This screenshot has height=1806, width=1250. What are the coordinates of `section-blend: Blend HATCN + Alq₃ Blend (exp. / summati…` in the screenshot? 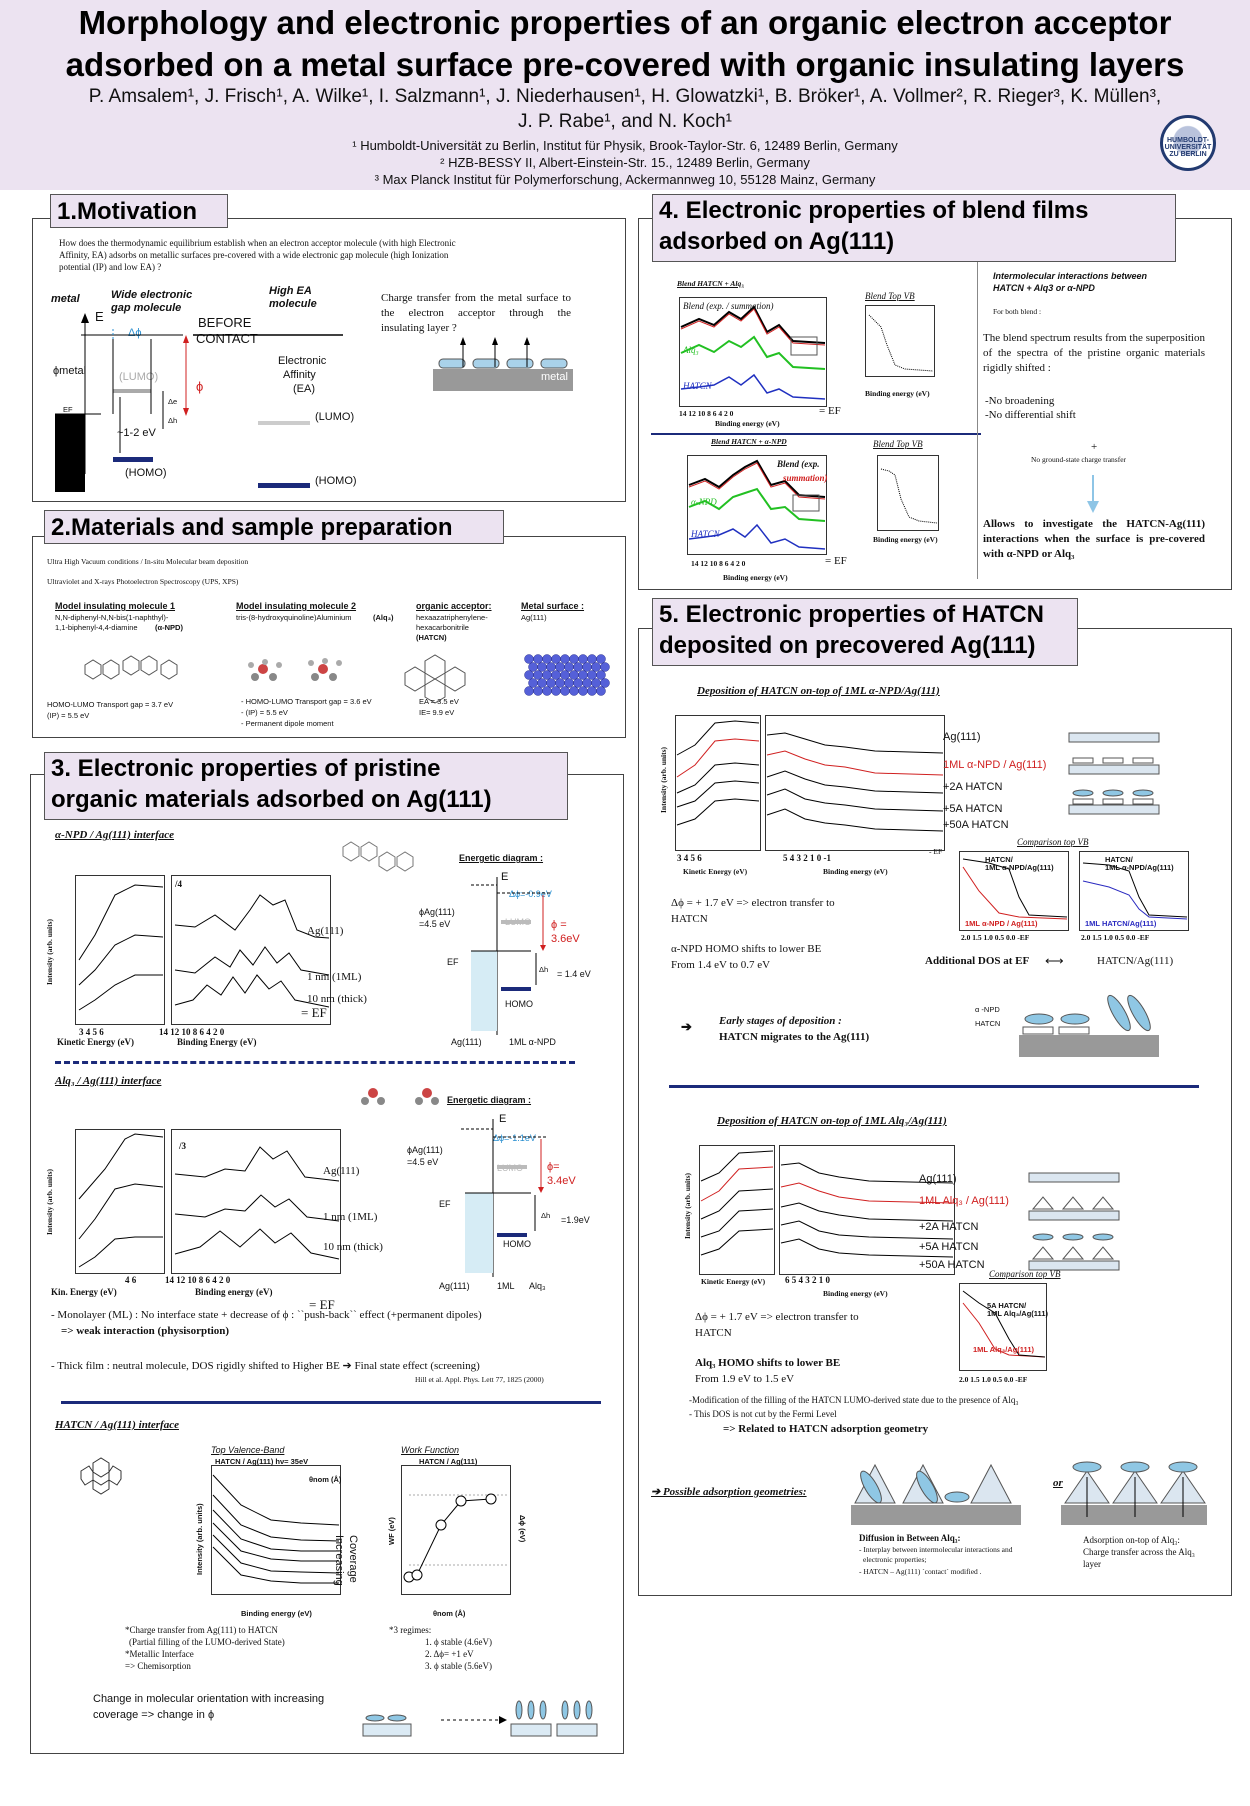 It's located at (935, 404).